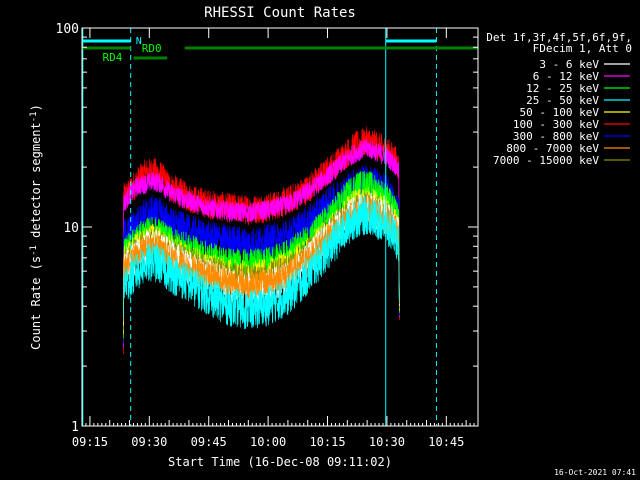 The height and width of the screenshot is (480, 640). What do you see at coordinates (71, 228) in the screenshot?
I see `y-tick-label: 10` at bounding box center [71, 228].